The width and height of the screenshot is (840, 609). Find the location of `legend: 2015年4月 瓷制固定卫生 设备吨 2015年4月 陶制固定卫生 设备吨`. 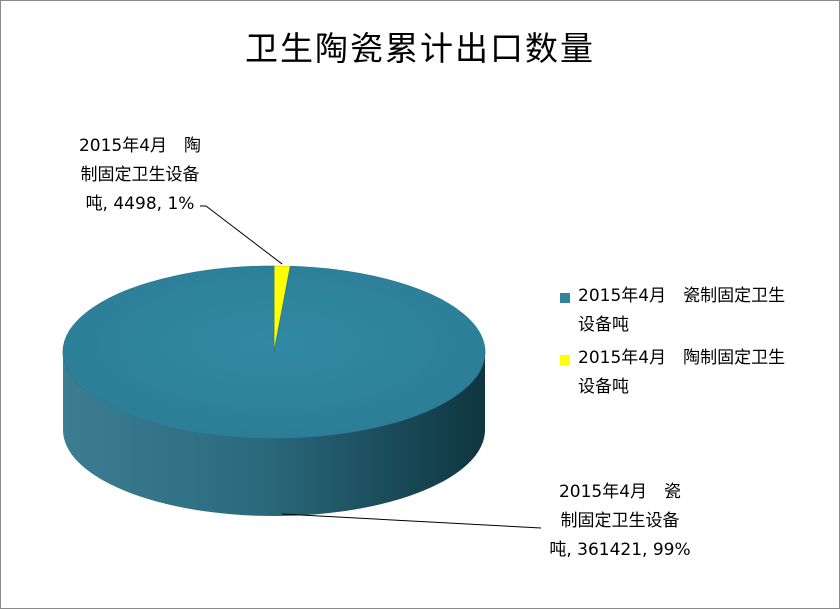

legend: 2015年4月 瓷制固定卫生 设备吨 2015年4月 陶制固定卫生 设备吨 is located at coordinates (695, 344).